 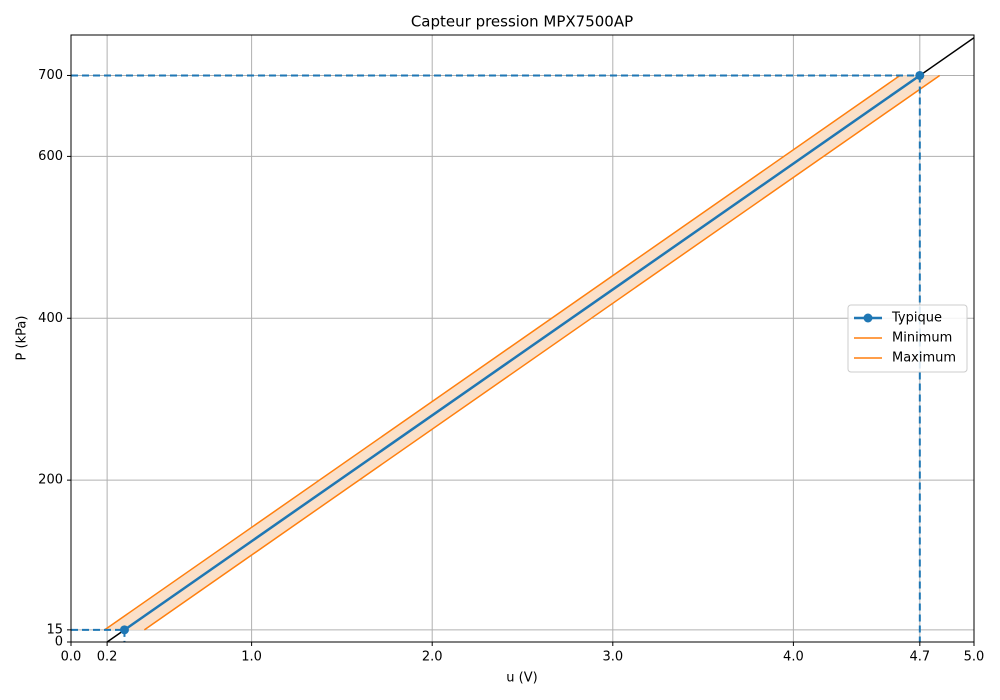 What do you see at coordinates (59, 642) in the screenshot?
I see `y-tick-label: 0` at bounding box center [59, 642].